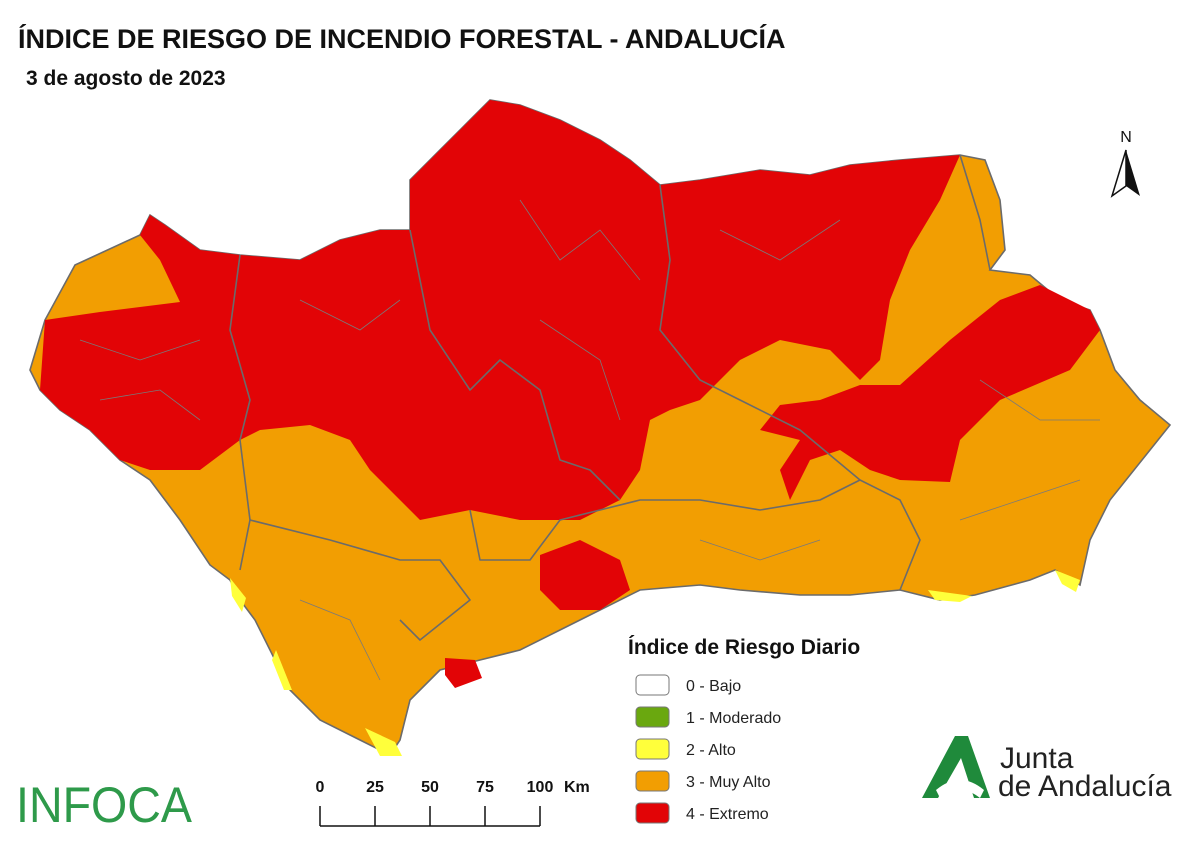 Image resolution: width=1200 pixels, height=847 pixels. I want to click on scale-label: 0, so click(320, 787).